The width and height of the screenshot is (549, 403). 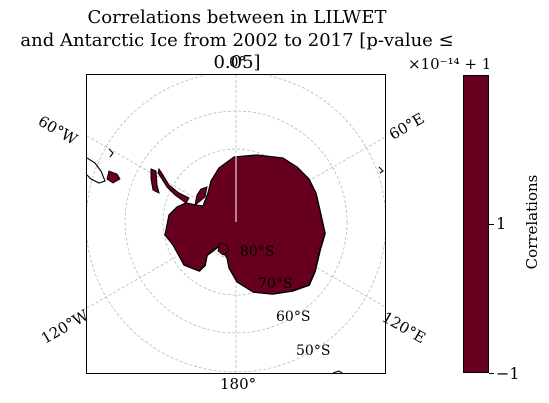 I want to click on lat-label-70s: 70°S, so click(x=275, y=284).